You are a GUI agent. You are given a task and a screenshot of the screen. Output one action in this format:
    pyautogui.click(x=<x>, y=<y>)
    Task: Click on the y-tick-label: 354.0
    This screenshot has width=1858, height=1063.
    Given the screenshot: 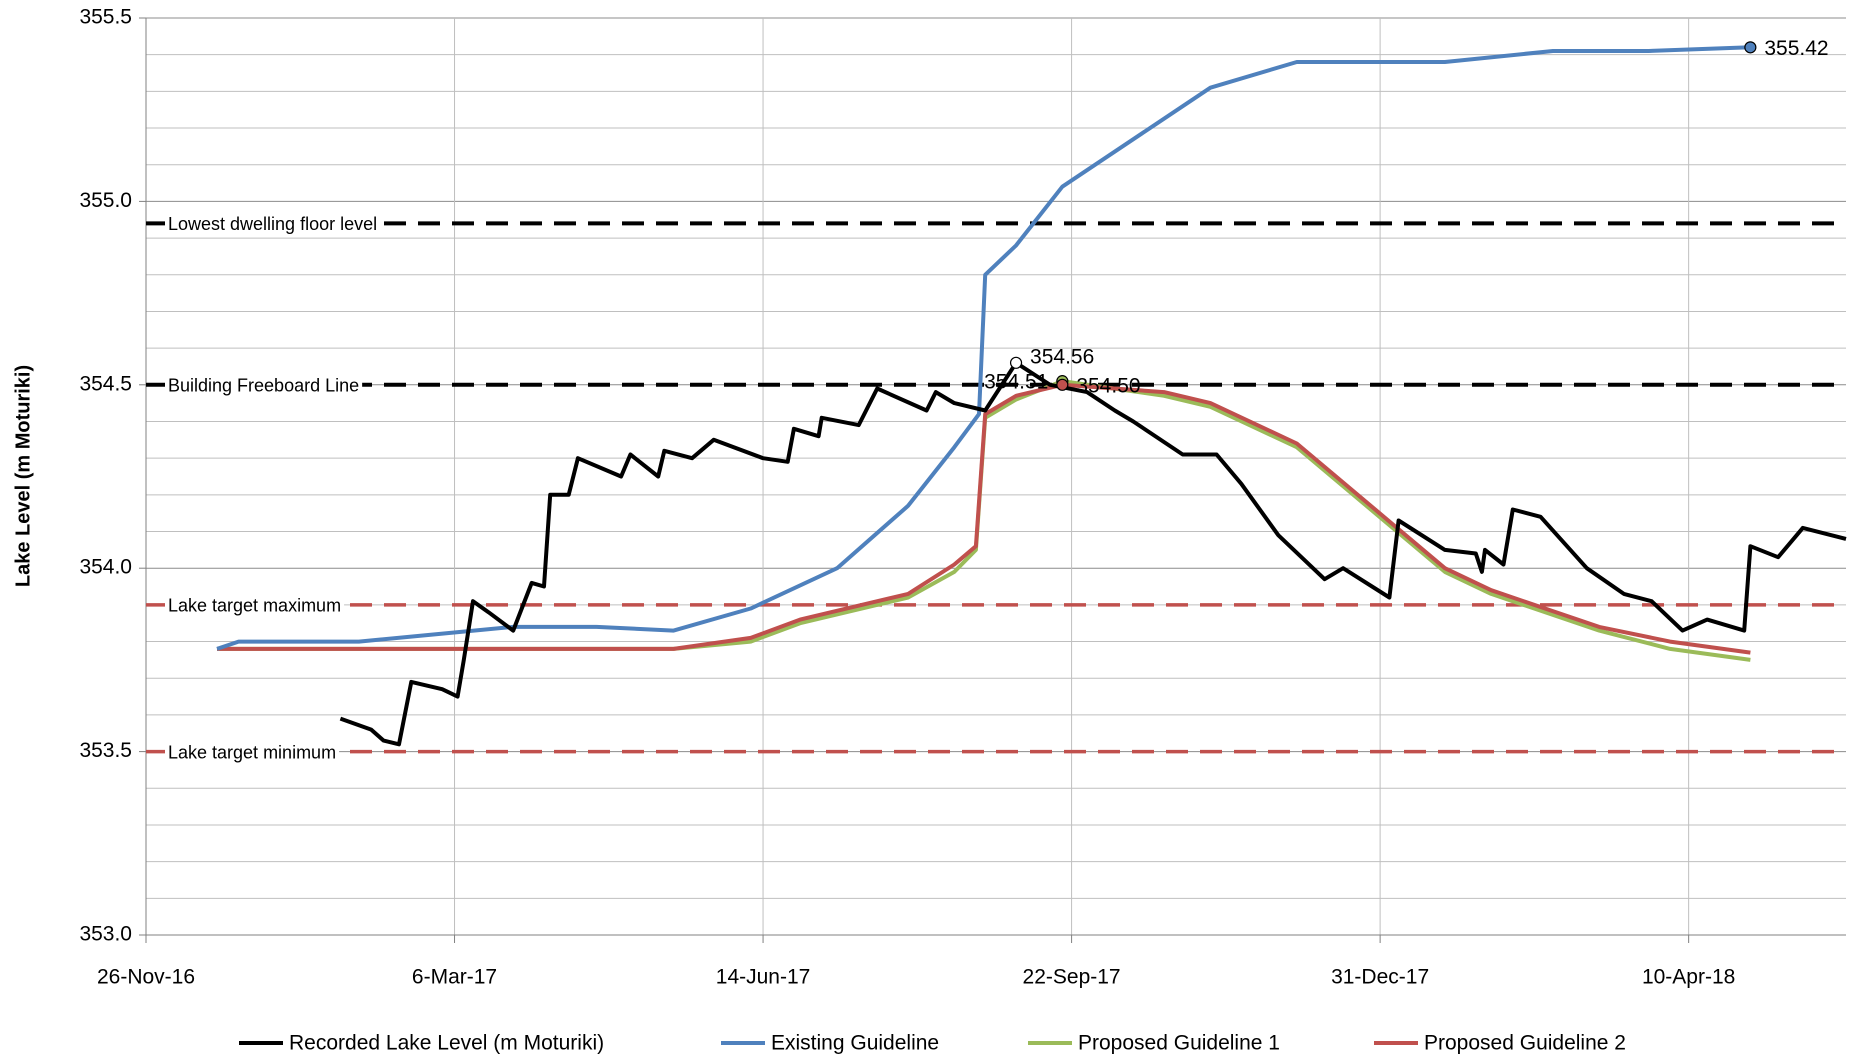 What is the action you would take?
    pyautogui.click(x=105, y=567)
    